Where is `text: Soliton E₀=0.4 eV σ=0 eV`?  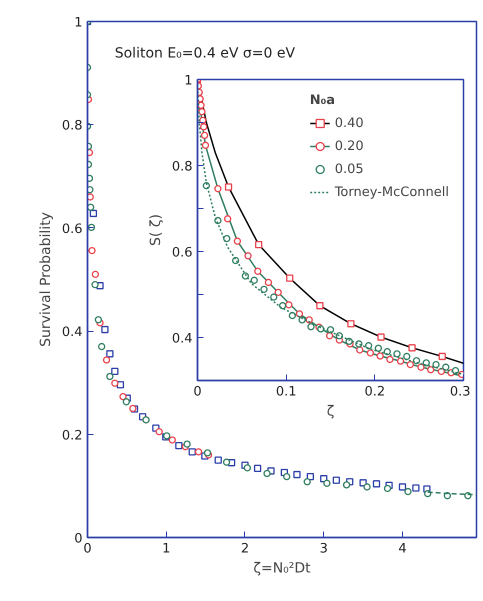 text: Soliton E₀=0.4 eV σ=0 eV is located at coordinates (205, 53).